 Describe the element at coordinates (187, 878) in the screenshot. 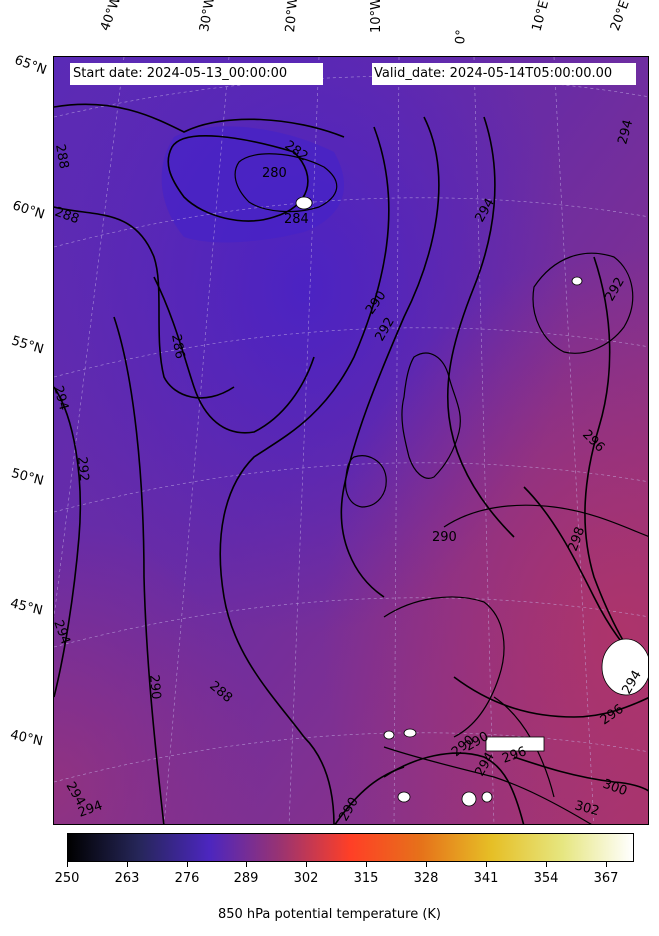

I see `colorbar-tick-label: 276` at that location.